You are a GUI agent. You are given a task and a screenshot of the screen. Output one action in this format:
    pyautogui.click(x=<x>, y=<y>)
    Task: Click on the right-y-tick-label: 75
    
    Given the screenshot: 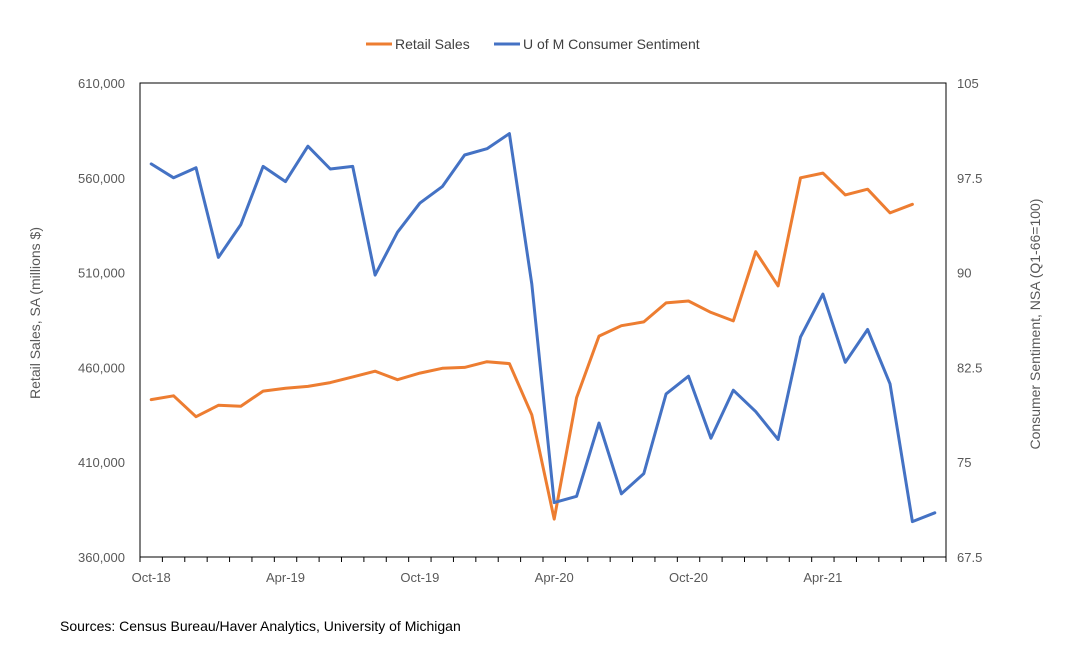 What is the action you would take?
    pyautogui.click(x=964, y=462)
    